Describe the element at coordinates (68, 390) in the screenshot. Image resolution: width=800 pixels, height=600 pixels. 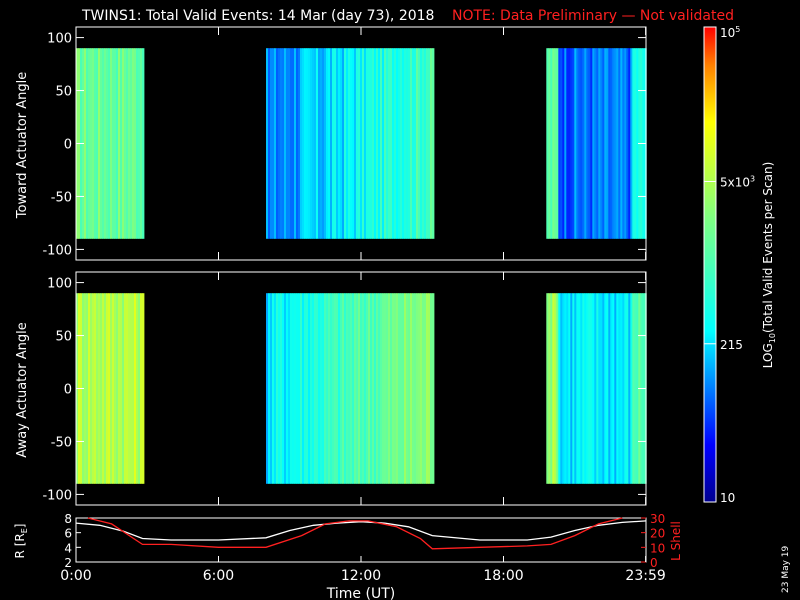
I see `ytick-label: 0` at that location.